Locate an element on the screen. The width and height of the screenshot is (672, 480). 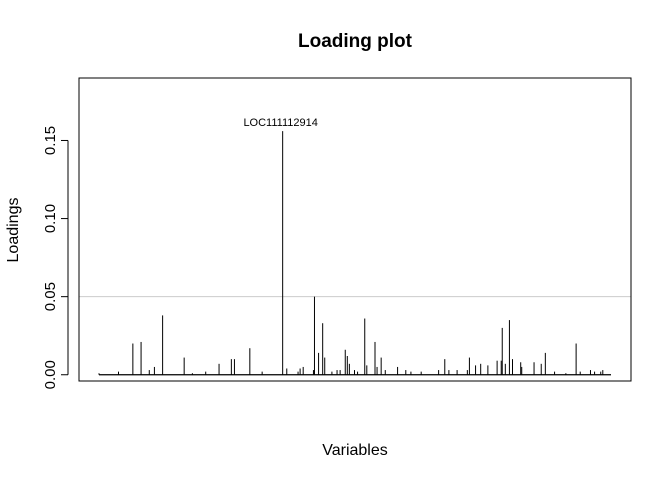
y-axis: 0.00 0.05 0.10 0.15 is located at coordinates (55, 257).